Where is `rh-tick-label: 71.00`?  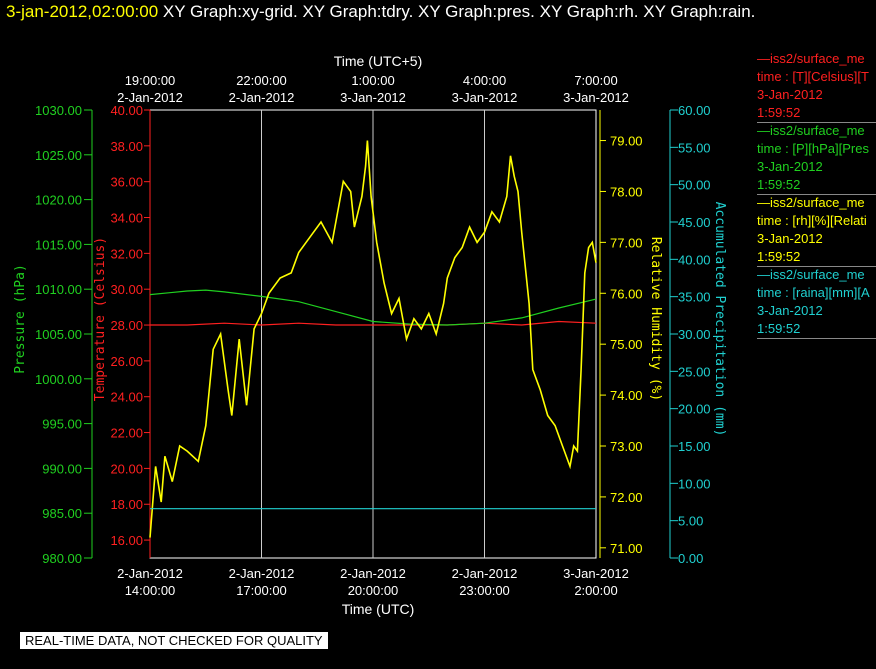
rh-tick-label: 71.00 is located at coordinates (626, 548).